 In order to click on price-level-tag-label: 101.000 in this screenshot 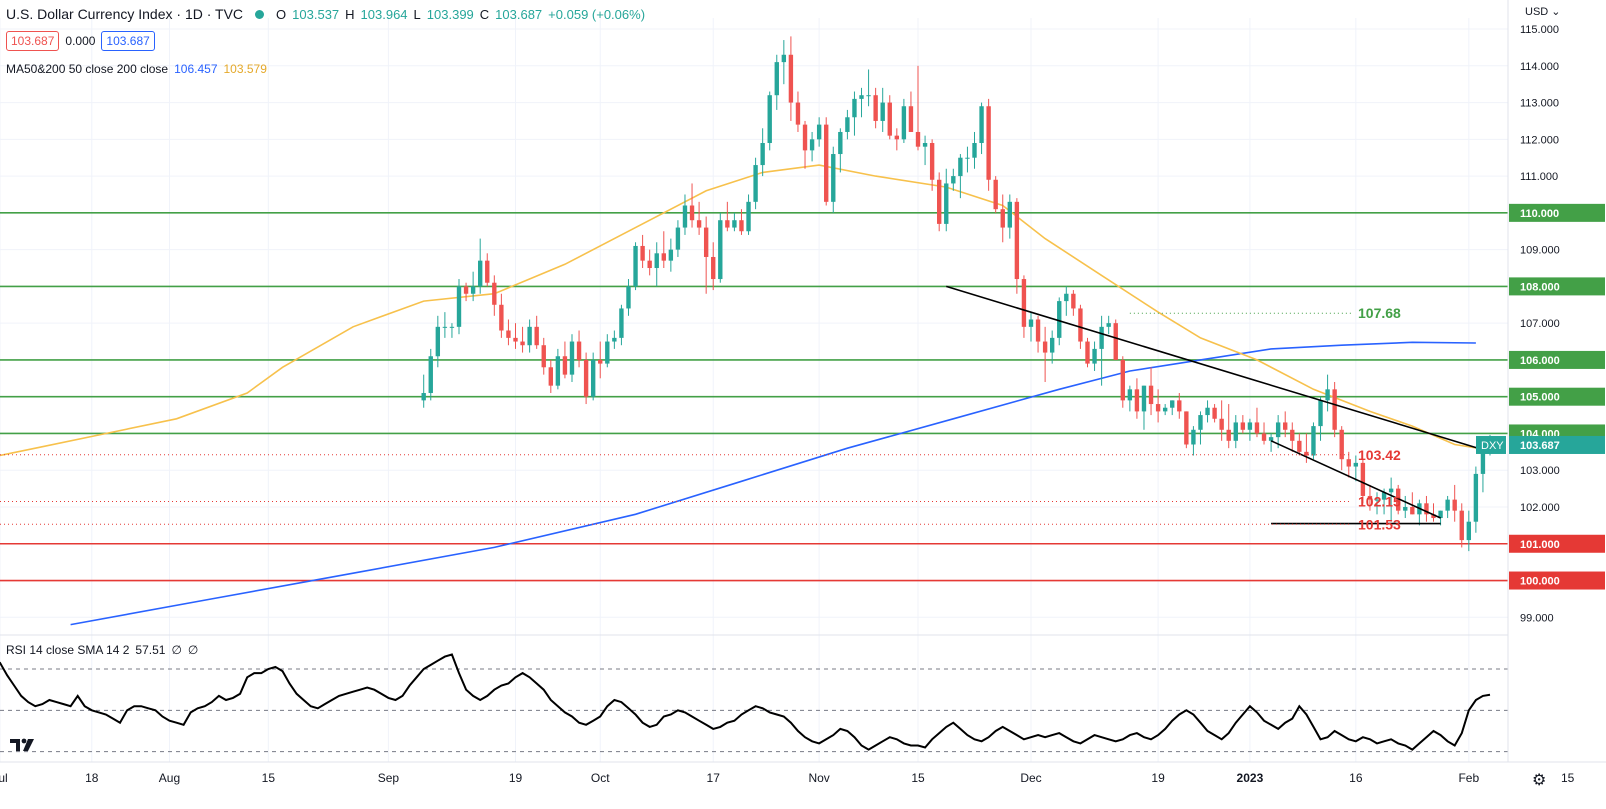, I will do `click(1540, 545)`.